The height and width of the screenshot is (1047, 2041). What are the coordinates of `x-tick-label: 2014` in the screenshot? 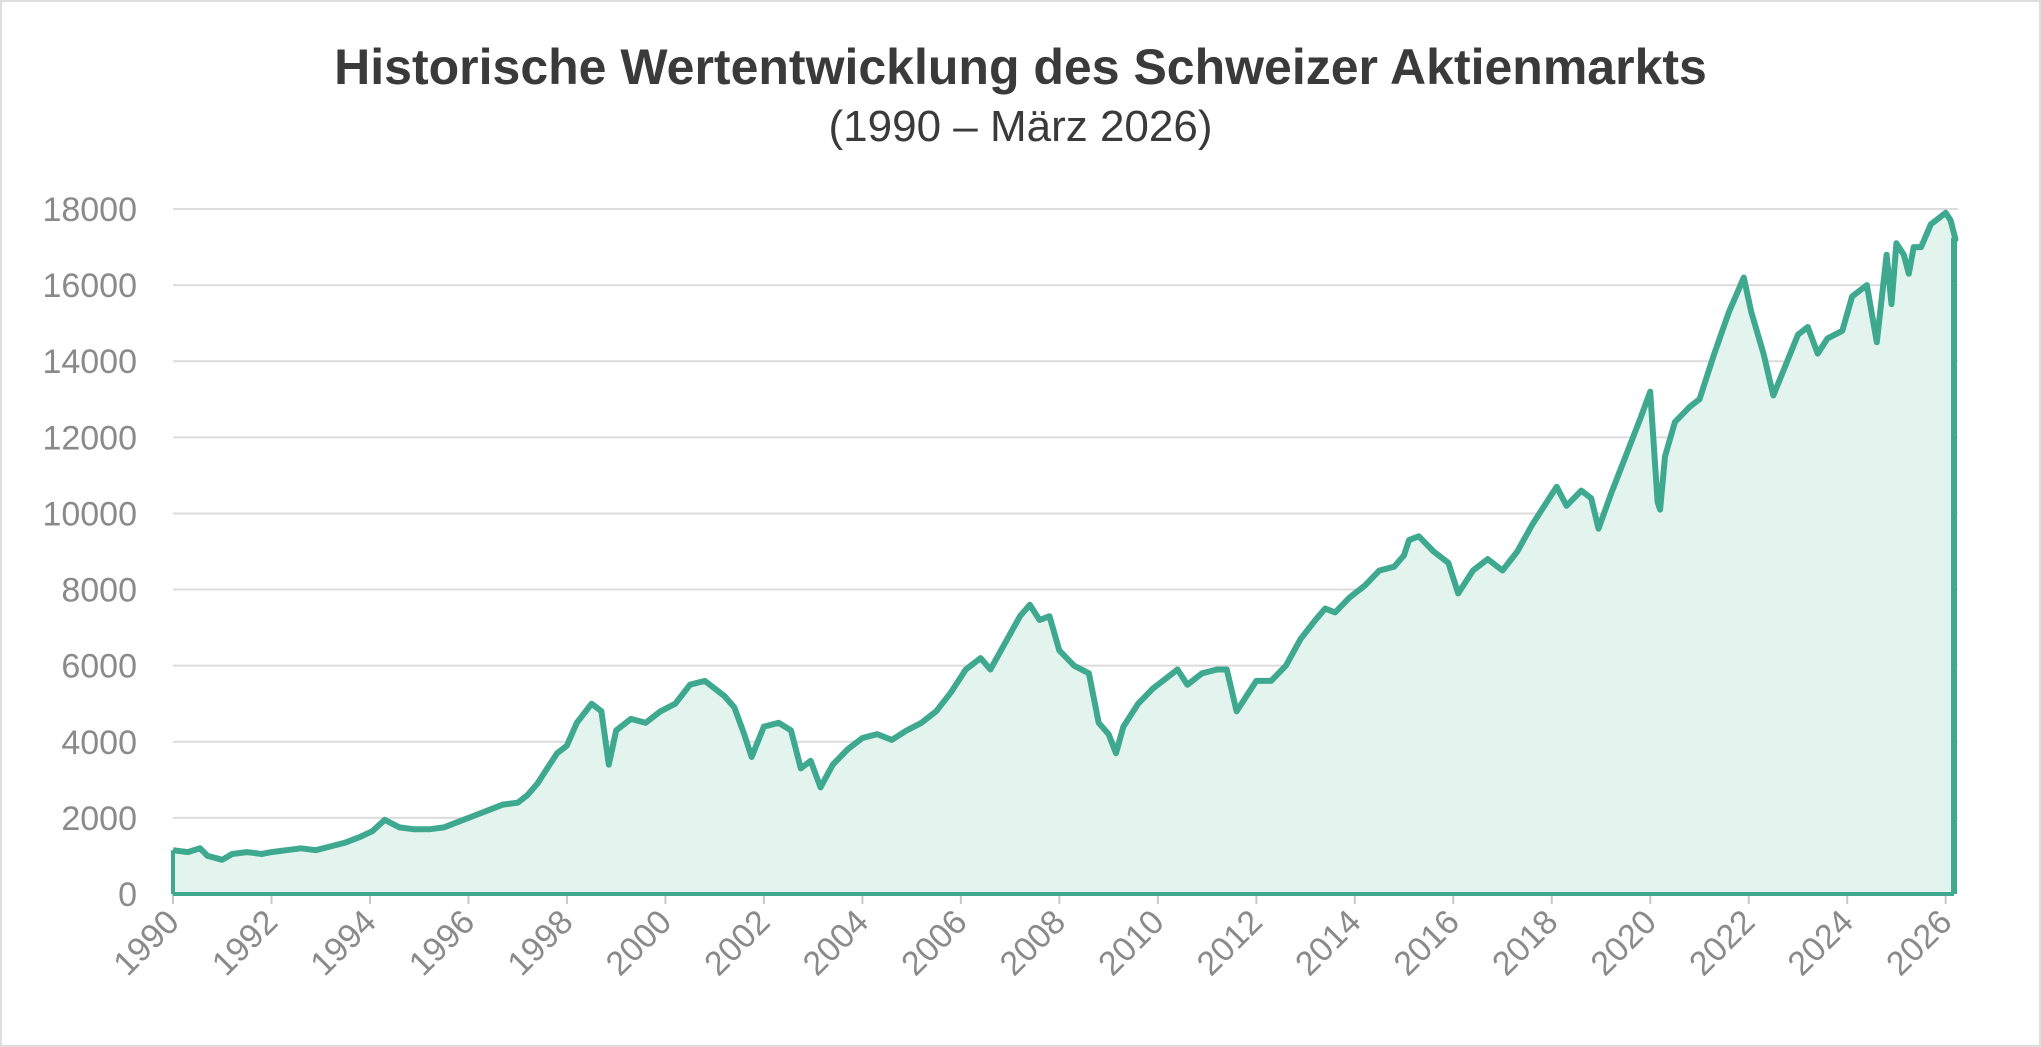 It's located at (1328, 943).